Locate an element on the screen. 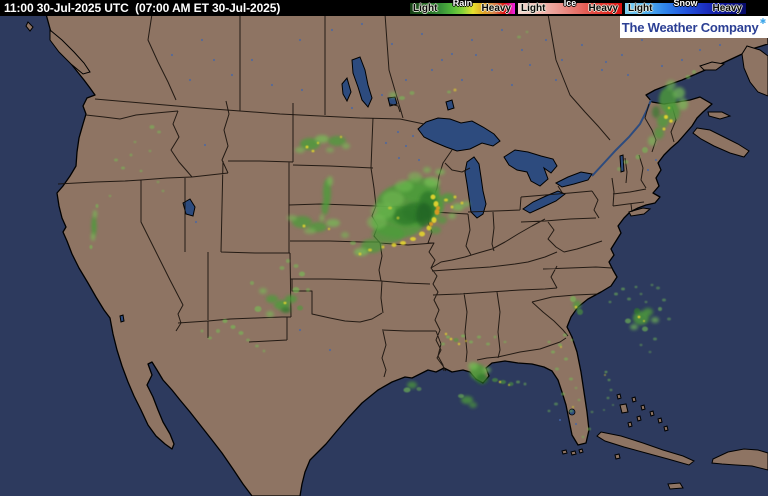 This screenshot has height=496, width=768. ice-legend-label: Ice is located at coordinates (570, 4).